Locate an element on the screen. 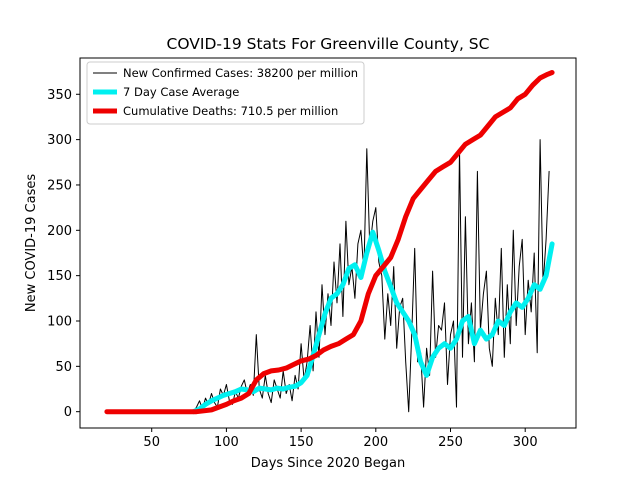 Image resolution: width=640 pixels, height=480 pixels. y-axis-label: New COVID-19 Cases is located at coordinates (31, 243).